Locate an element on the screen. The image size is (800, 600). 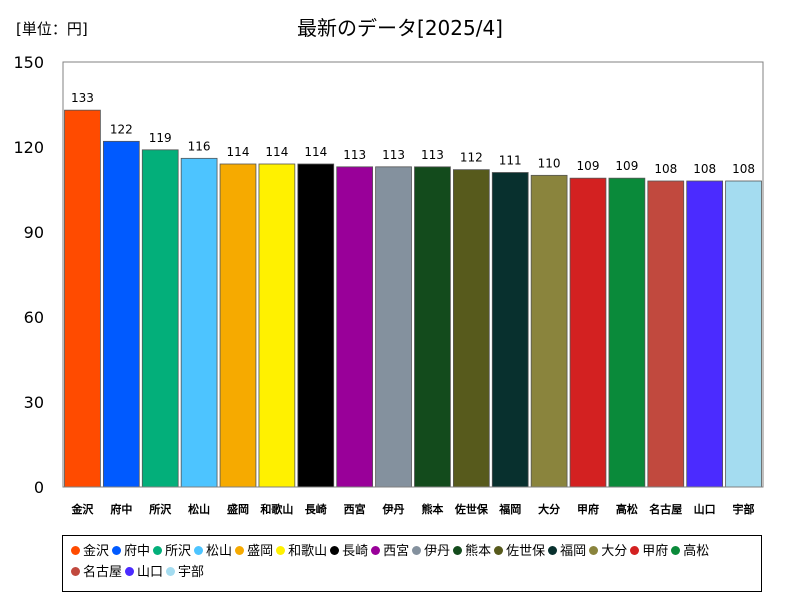
legend-item: 伊丹 is located at coordinates (431, 551).